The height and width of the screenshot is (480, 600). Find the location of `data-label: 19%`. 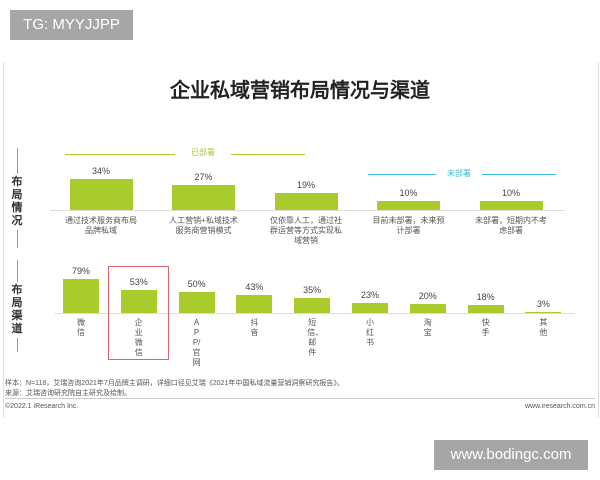

data-label: 19% is located at coordinates (305, 184).